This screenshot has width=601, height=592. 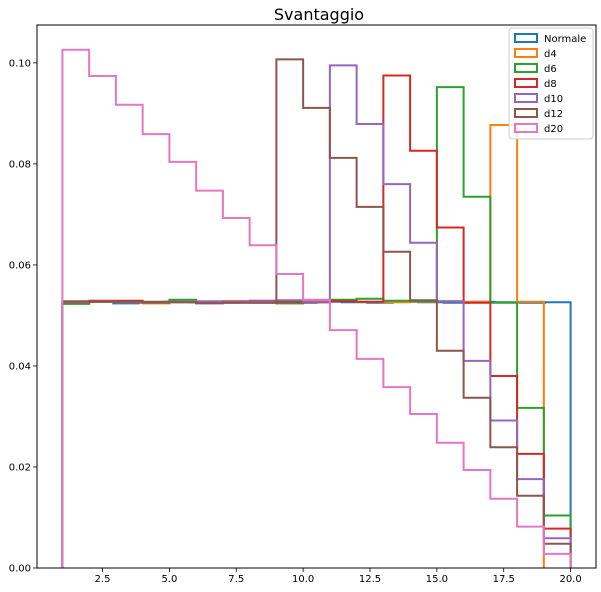 I want to click on legend-label-d10: d10, so click(x=553, y=99).